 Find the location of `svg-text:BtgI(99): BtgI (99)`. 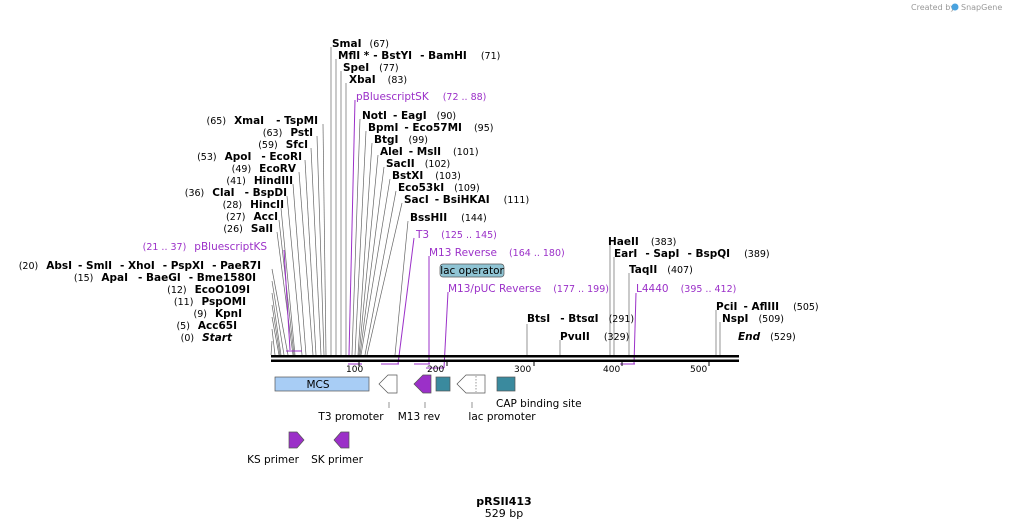

svg-text:BtgI(99): BtgI (99) is located at coordinates (401, 140).